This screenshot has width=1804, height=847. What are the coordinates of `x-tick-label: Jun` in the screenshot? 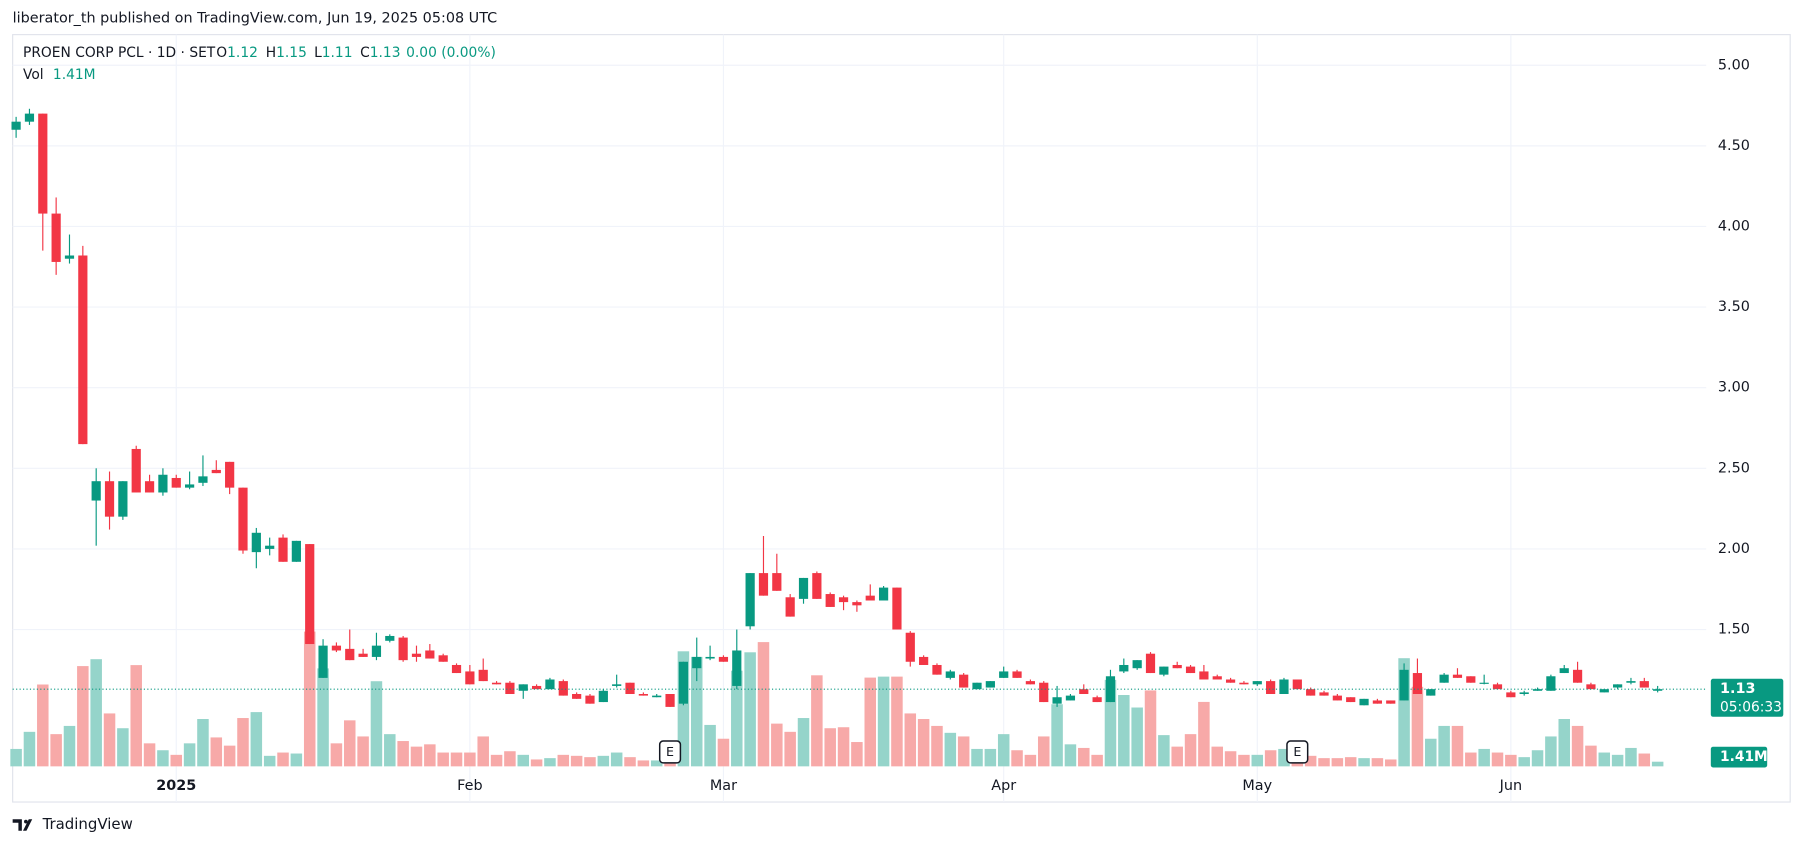 It's located at (1510, 786).